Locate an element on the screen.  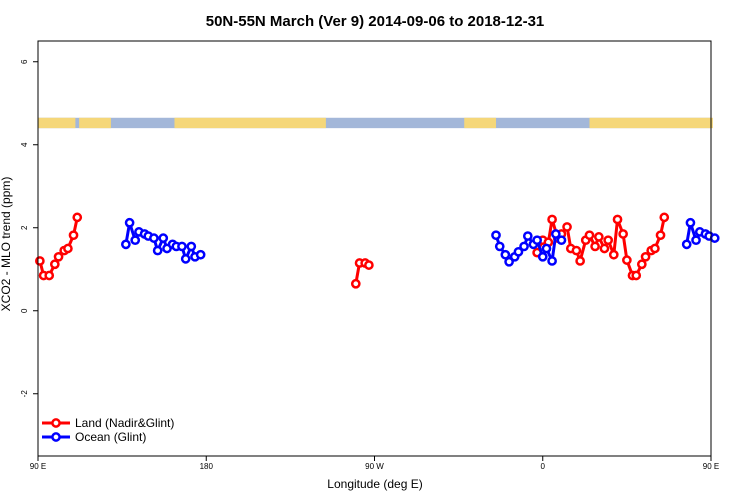
x-axis: 90 E 180 90 W 0 90 E is located at coordinates (374, 463).